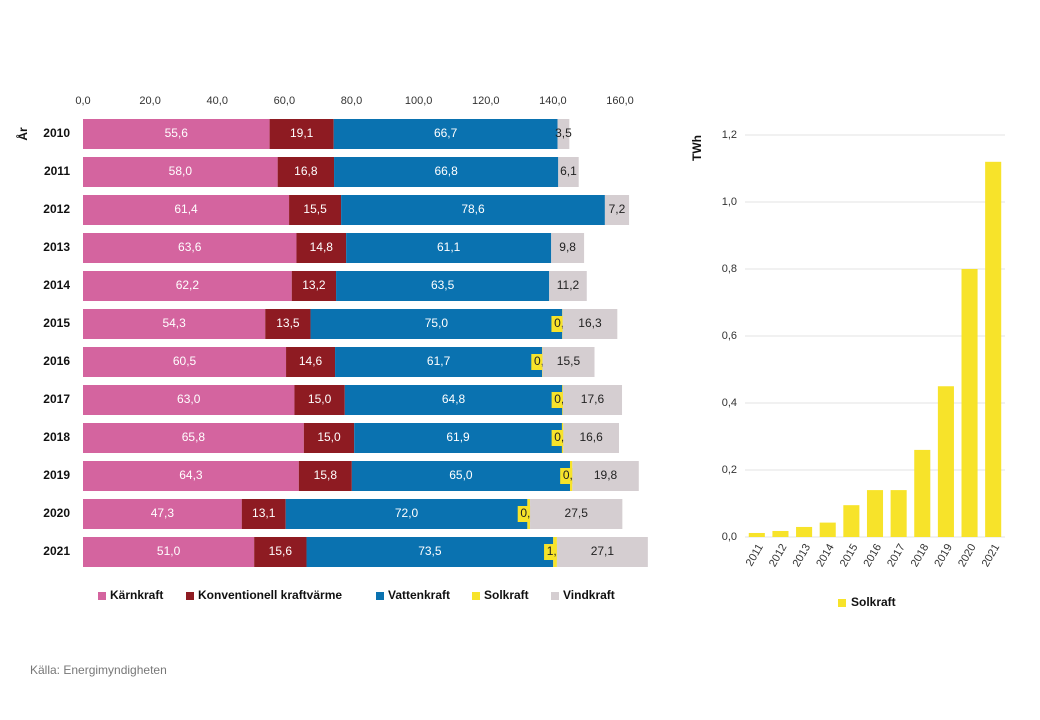  I want to click on legend-label: Vindkraft, so click(589, 595).